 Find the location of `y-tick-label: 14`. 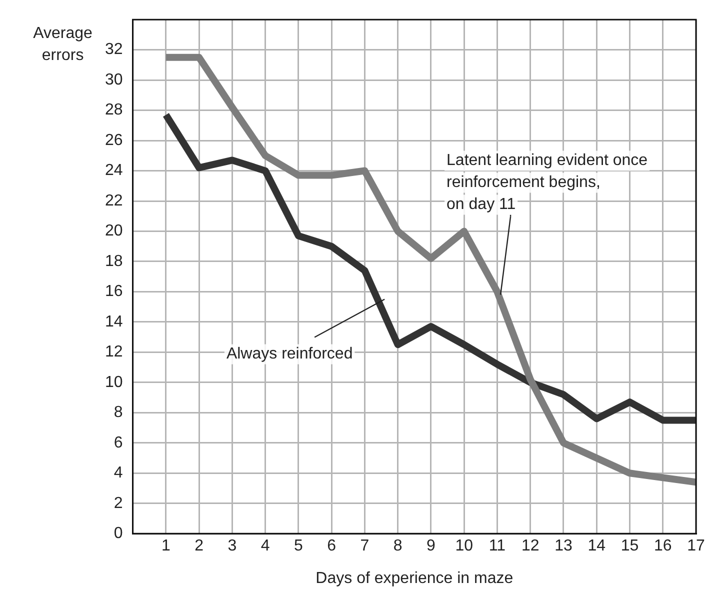

y-tick-label: 14 is located at coordinates (114, 321).